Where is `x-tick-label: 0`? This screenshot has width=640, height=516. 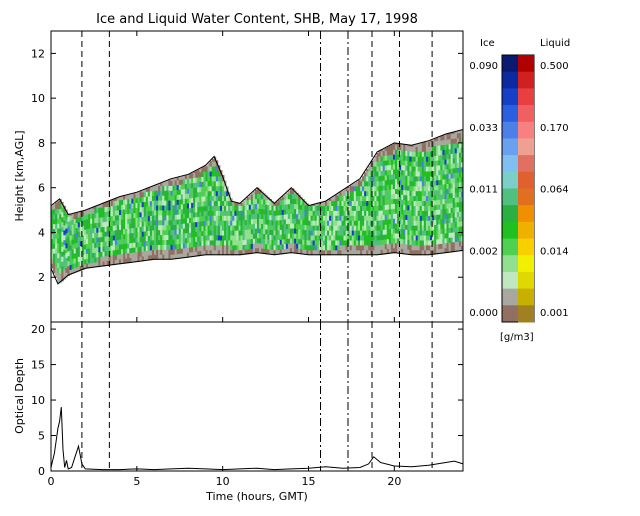 x-tick-label: 0 is located at coordinates (51, 481).